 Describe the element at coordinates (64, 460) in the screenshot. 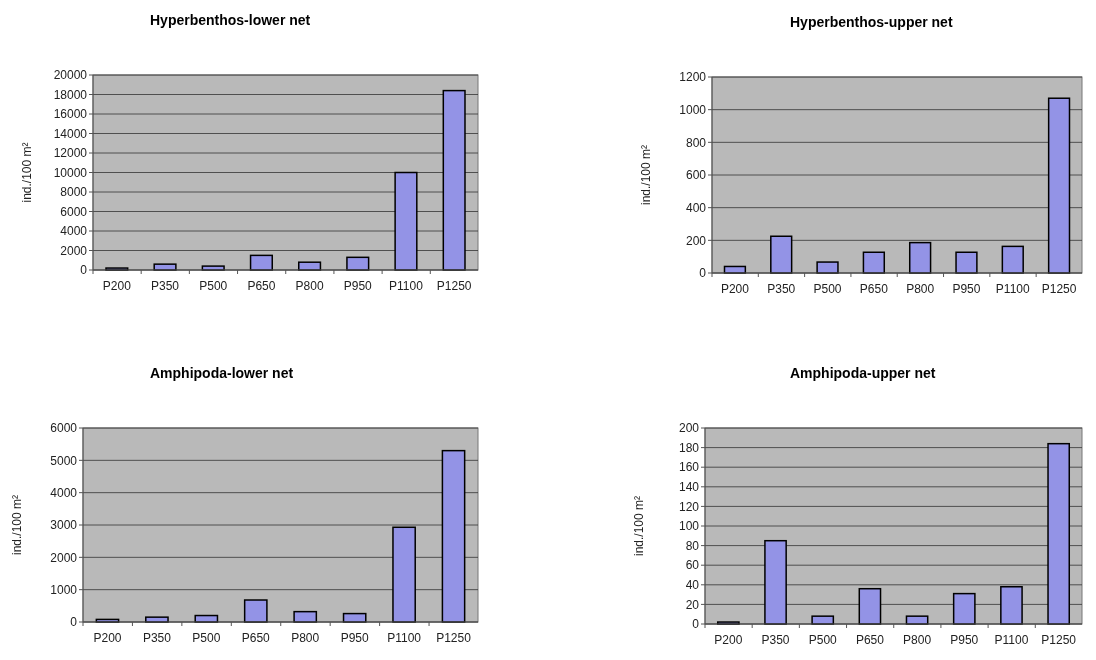

I see `y-tick-label: 5000` at that location.